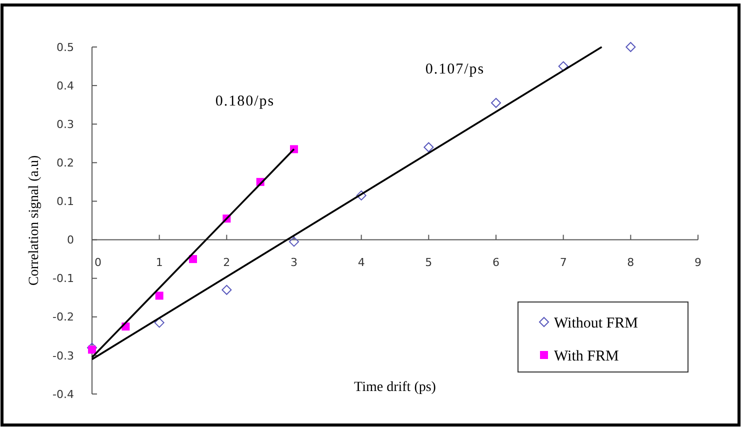 This screenshot has width=741, height=427. What do you see at coordinates (428, 262) in the screenshot?
I see `x-tick-label: 5` at bounding box center [428, 262].